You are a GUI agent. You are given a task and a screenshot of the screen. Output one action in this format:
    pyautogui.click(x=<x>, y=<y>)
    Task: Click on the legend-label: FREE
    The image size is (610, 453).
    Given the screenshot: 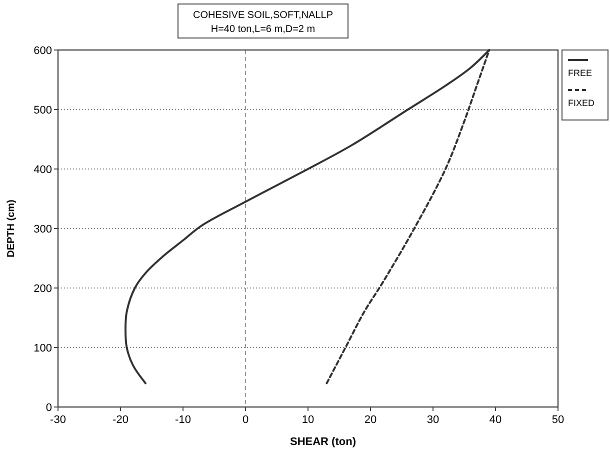 What is the action you would take?
    pyautogui.click(x=580, y=73)
    